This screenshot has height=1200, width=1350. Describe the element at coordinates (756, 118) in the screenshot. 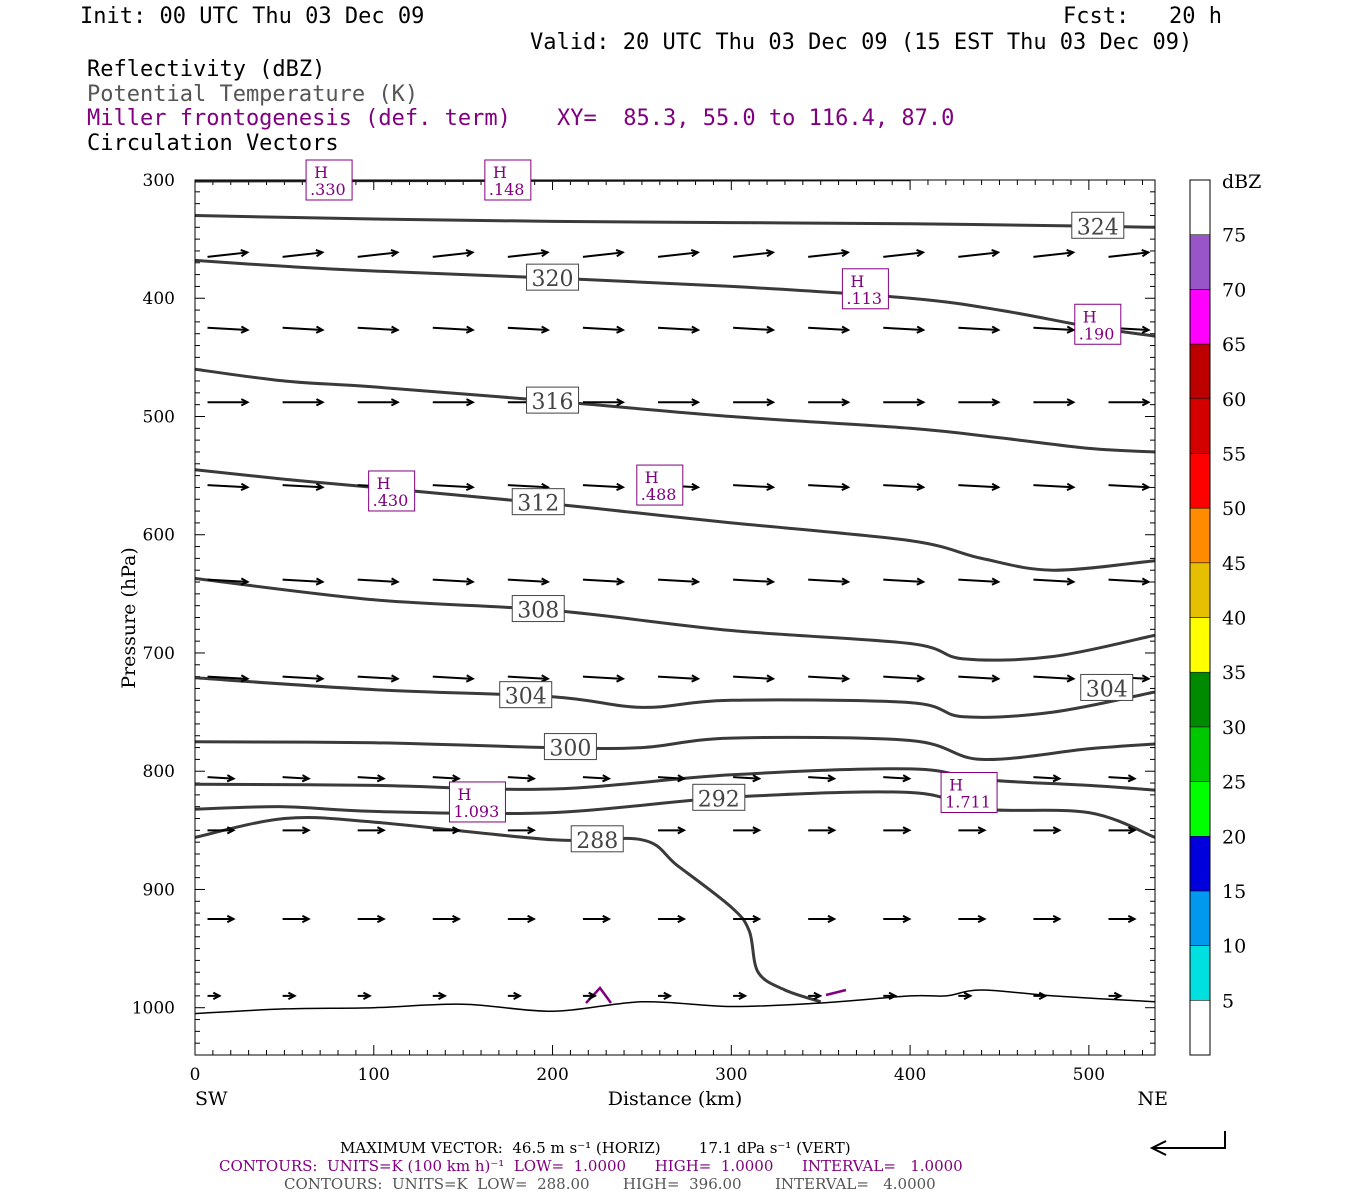

I see `cross-section-xy: XY= 85.3, 55.0 to 116.4, 87.0` at that location.